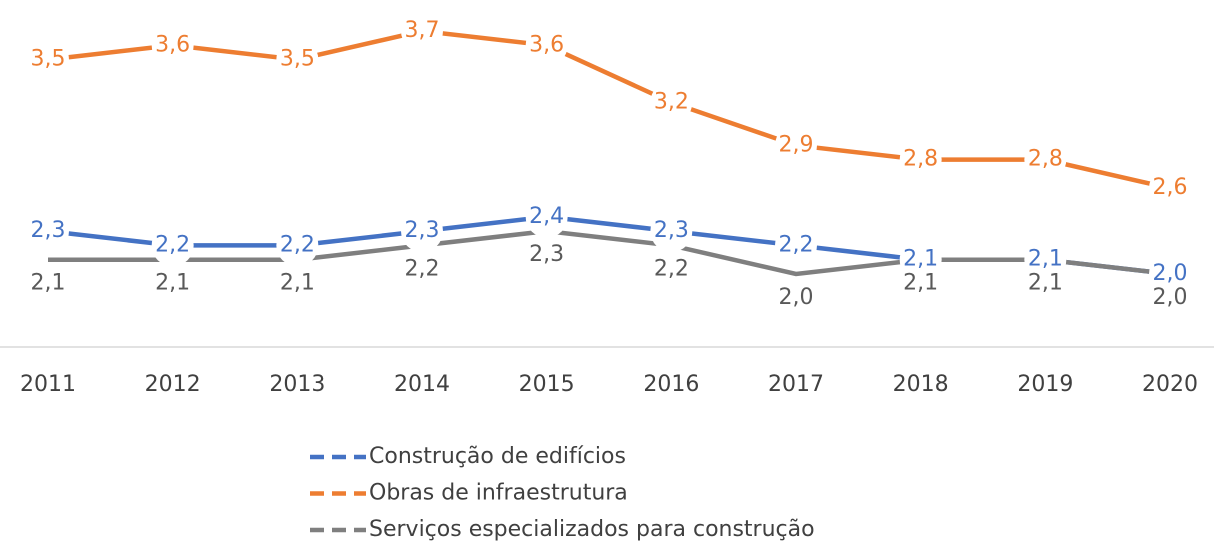 The width and height of the screenshot is (1214, 547). I want to click on data-label: 2,6, so click(1170, 187).